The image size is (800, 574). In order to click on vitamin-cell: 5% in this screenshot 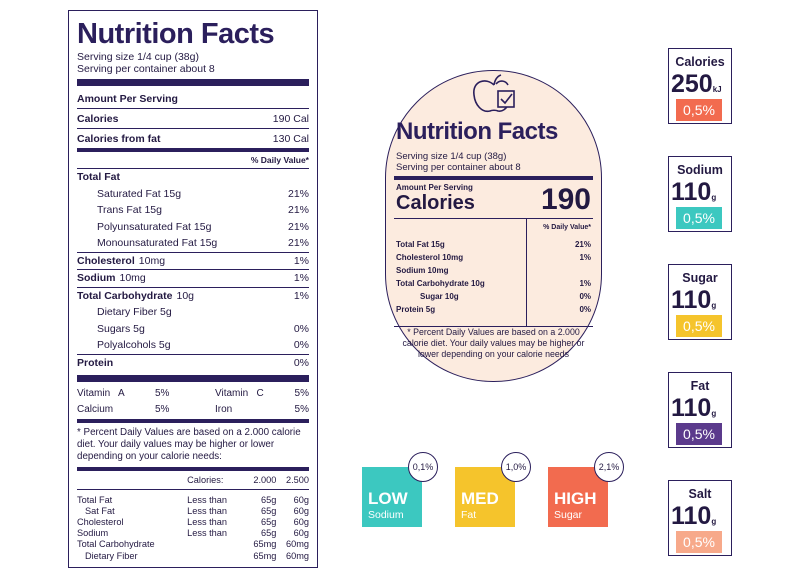, I will do `click(301, 393)`.